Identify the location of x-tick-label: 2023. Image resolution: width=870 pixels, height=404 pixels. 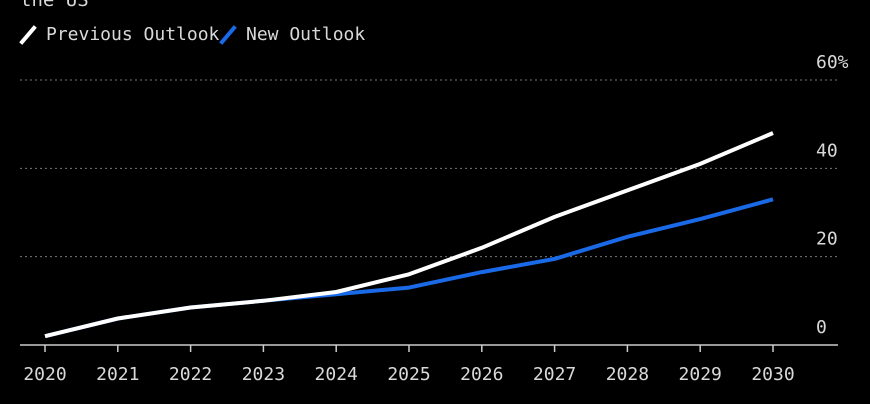
(263, 374).